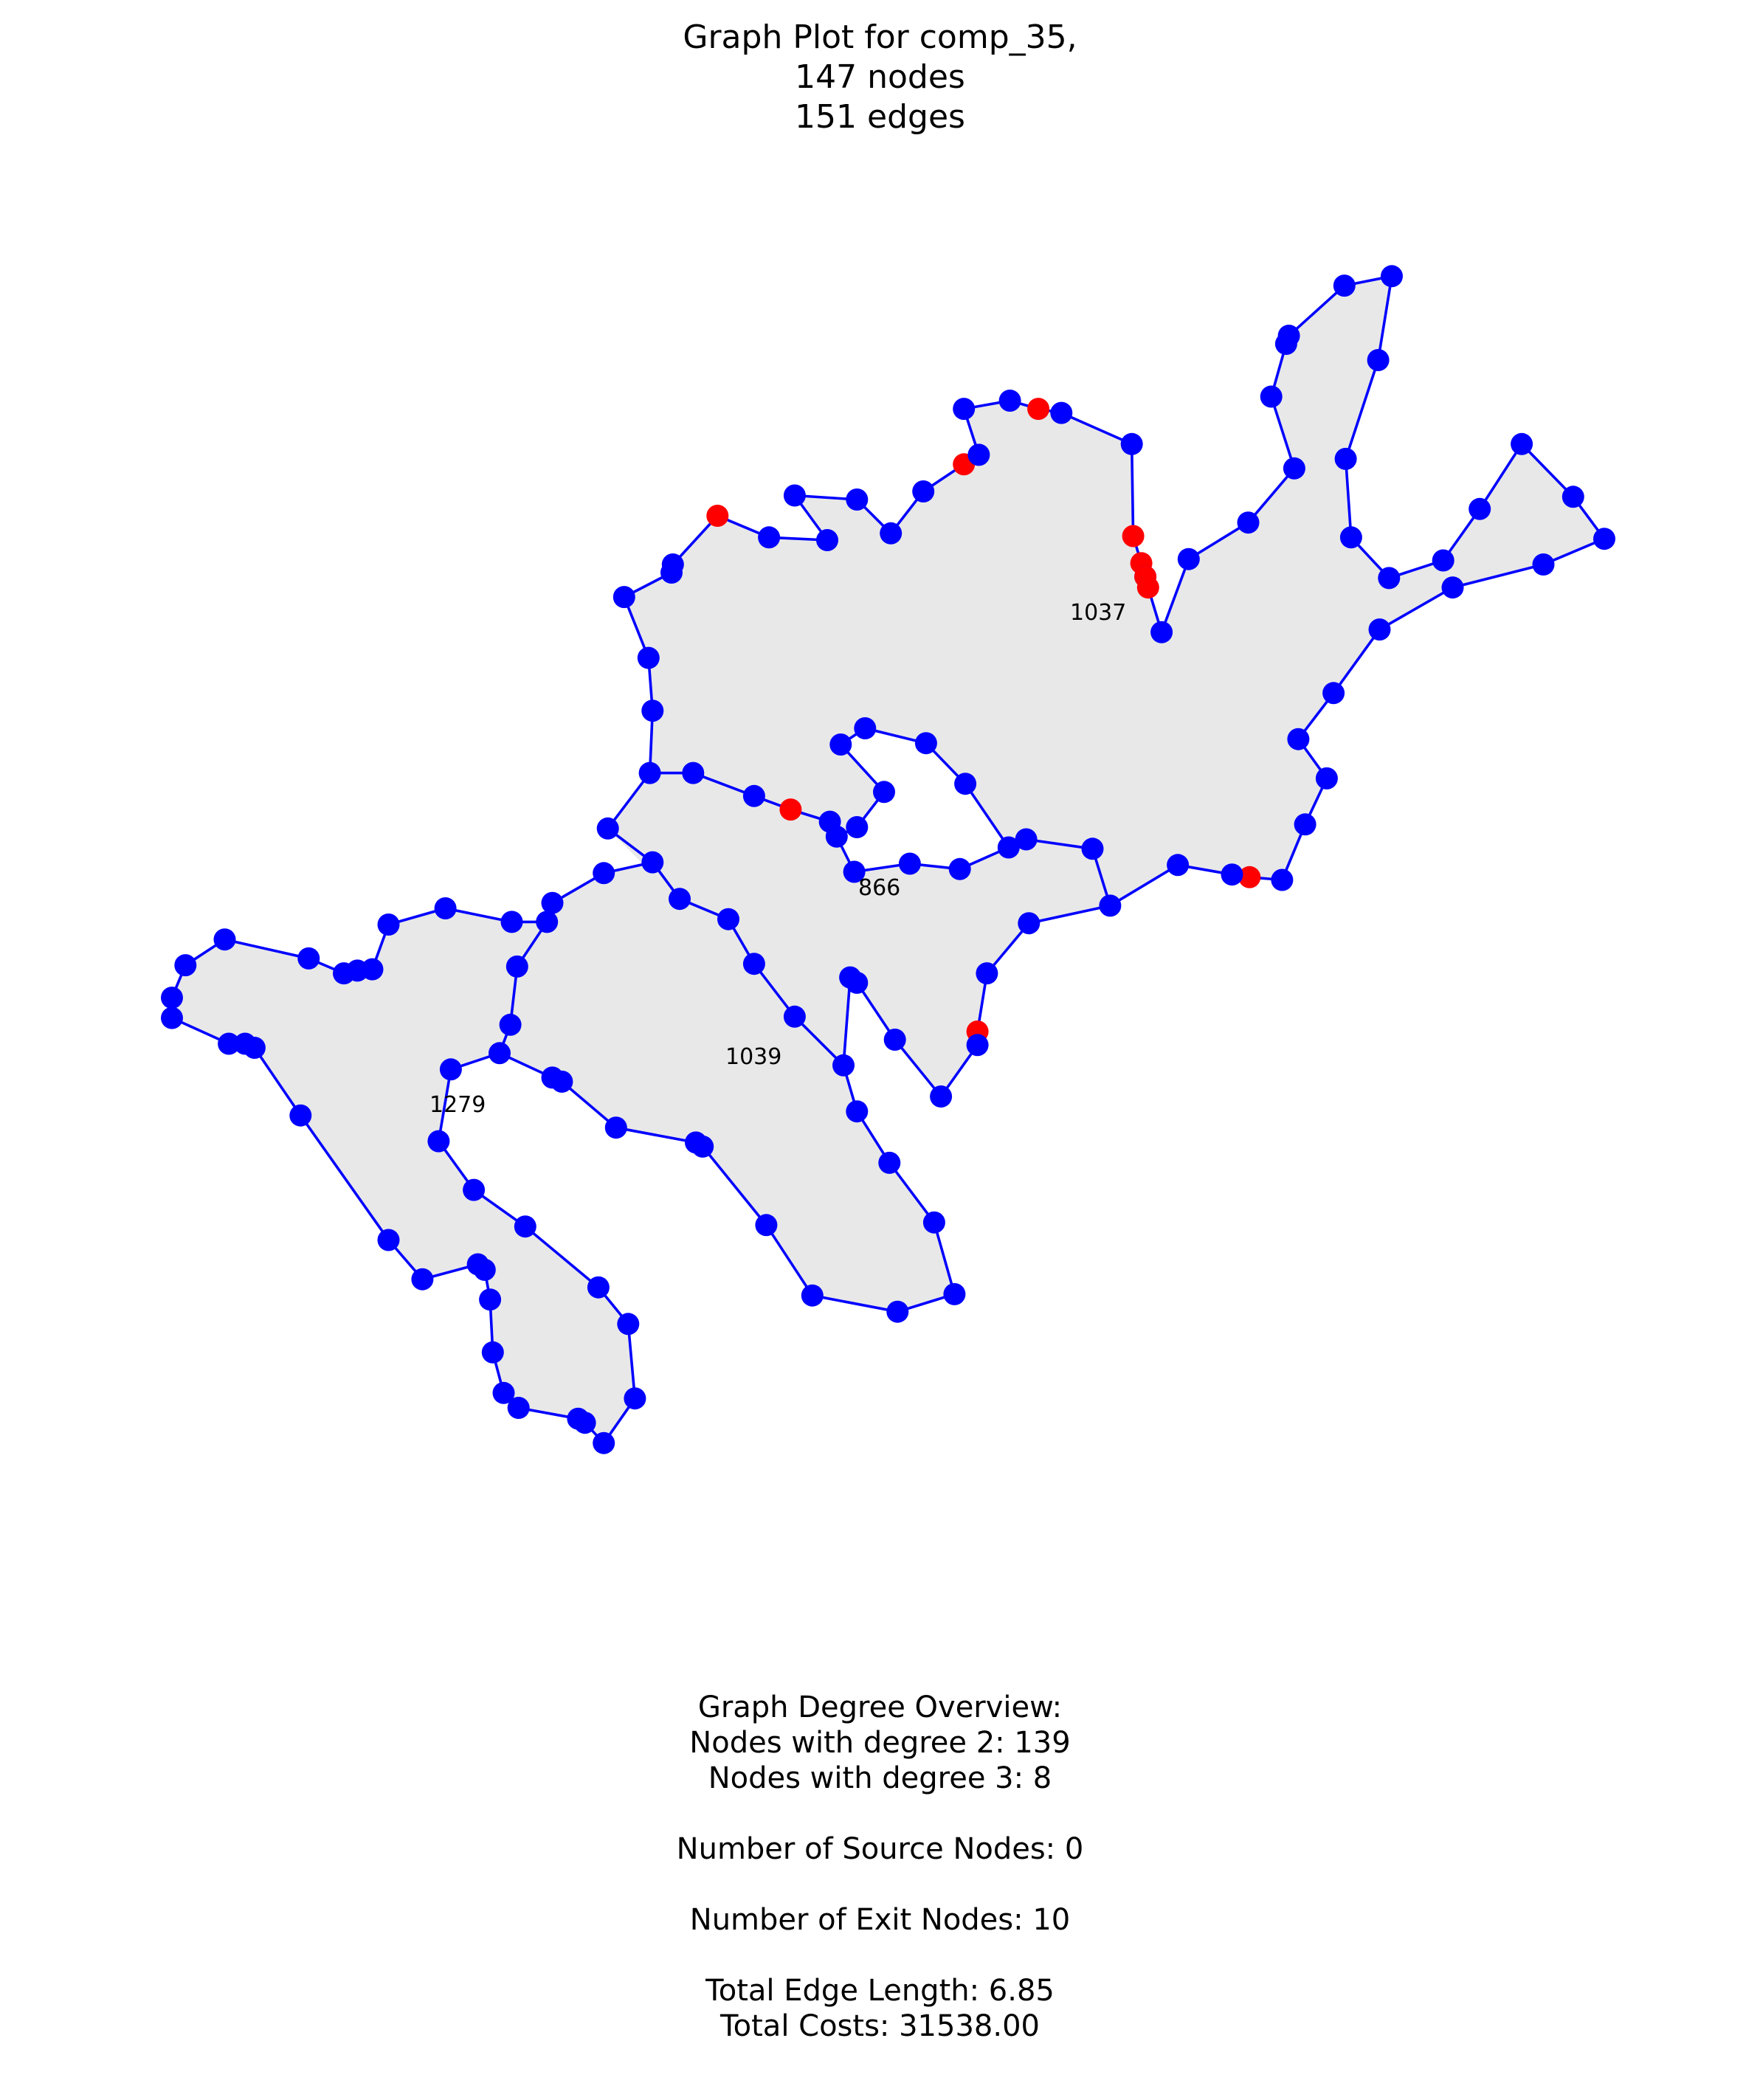  Describe the element at coordinates (880, 37) in the screenshot. I see `title-line-1: Graph Plot for comp_35,` at that location.